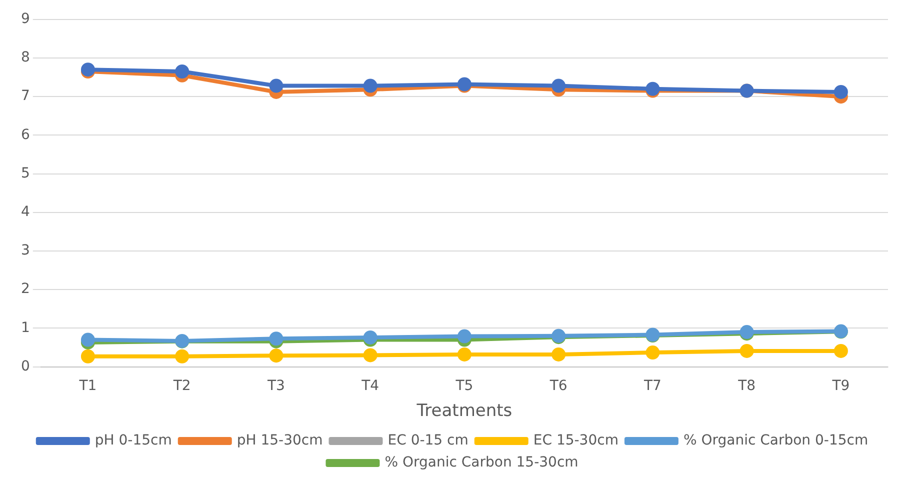  I want to click on y-tick-label: 4, so click(25, 212).